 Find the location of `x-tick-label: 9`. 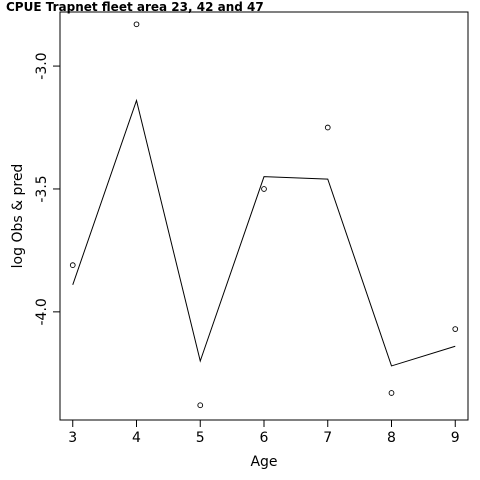

x-tick-label: 9 is located at coordinates (455, 438).